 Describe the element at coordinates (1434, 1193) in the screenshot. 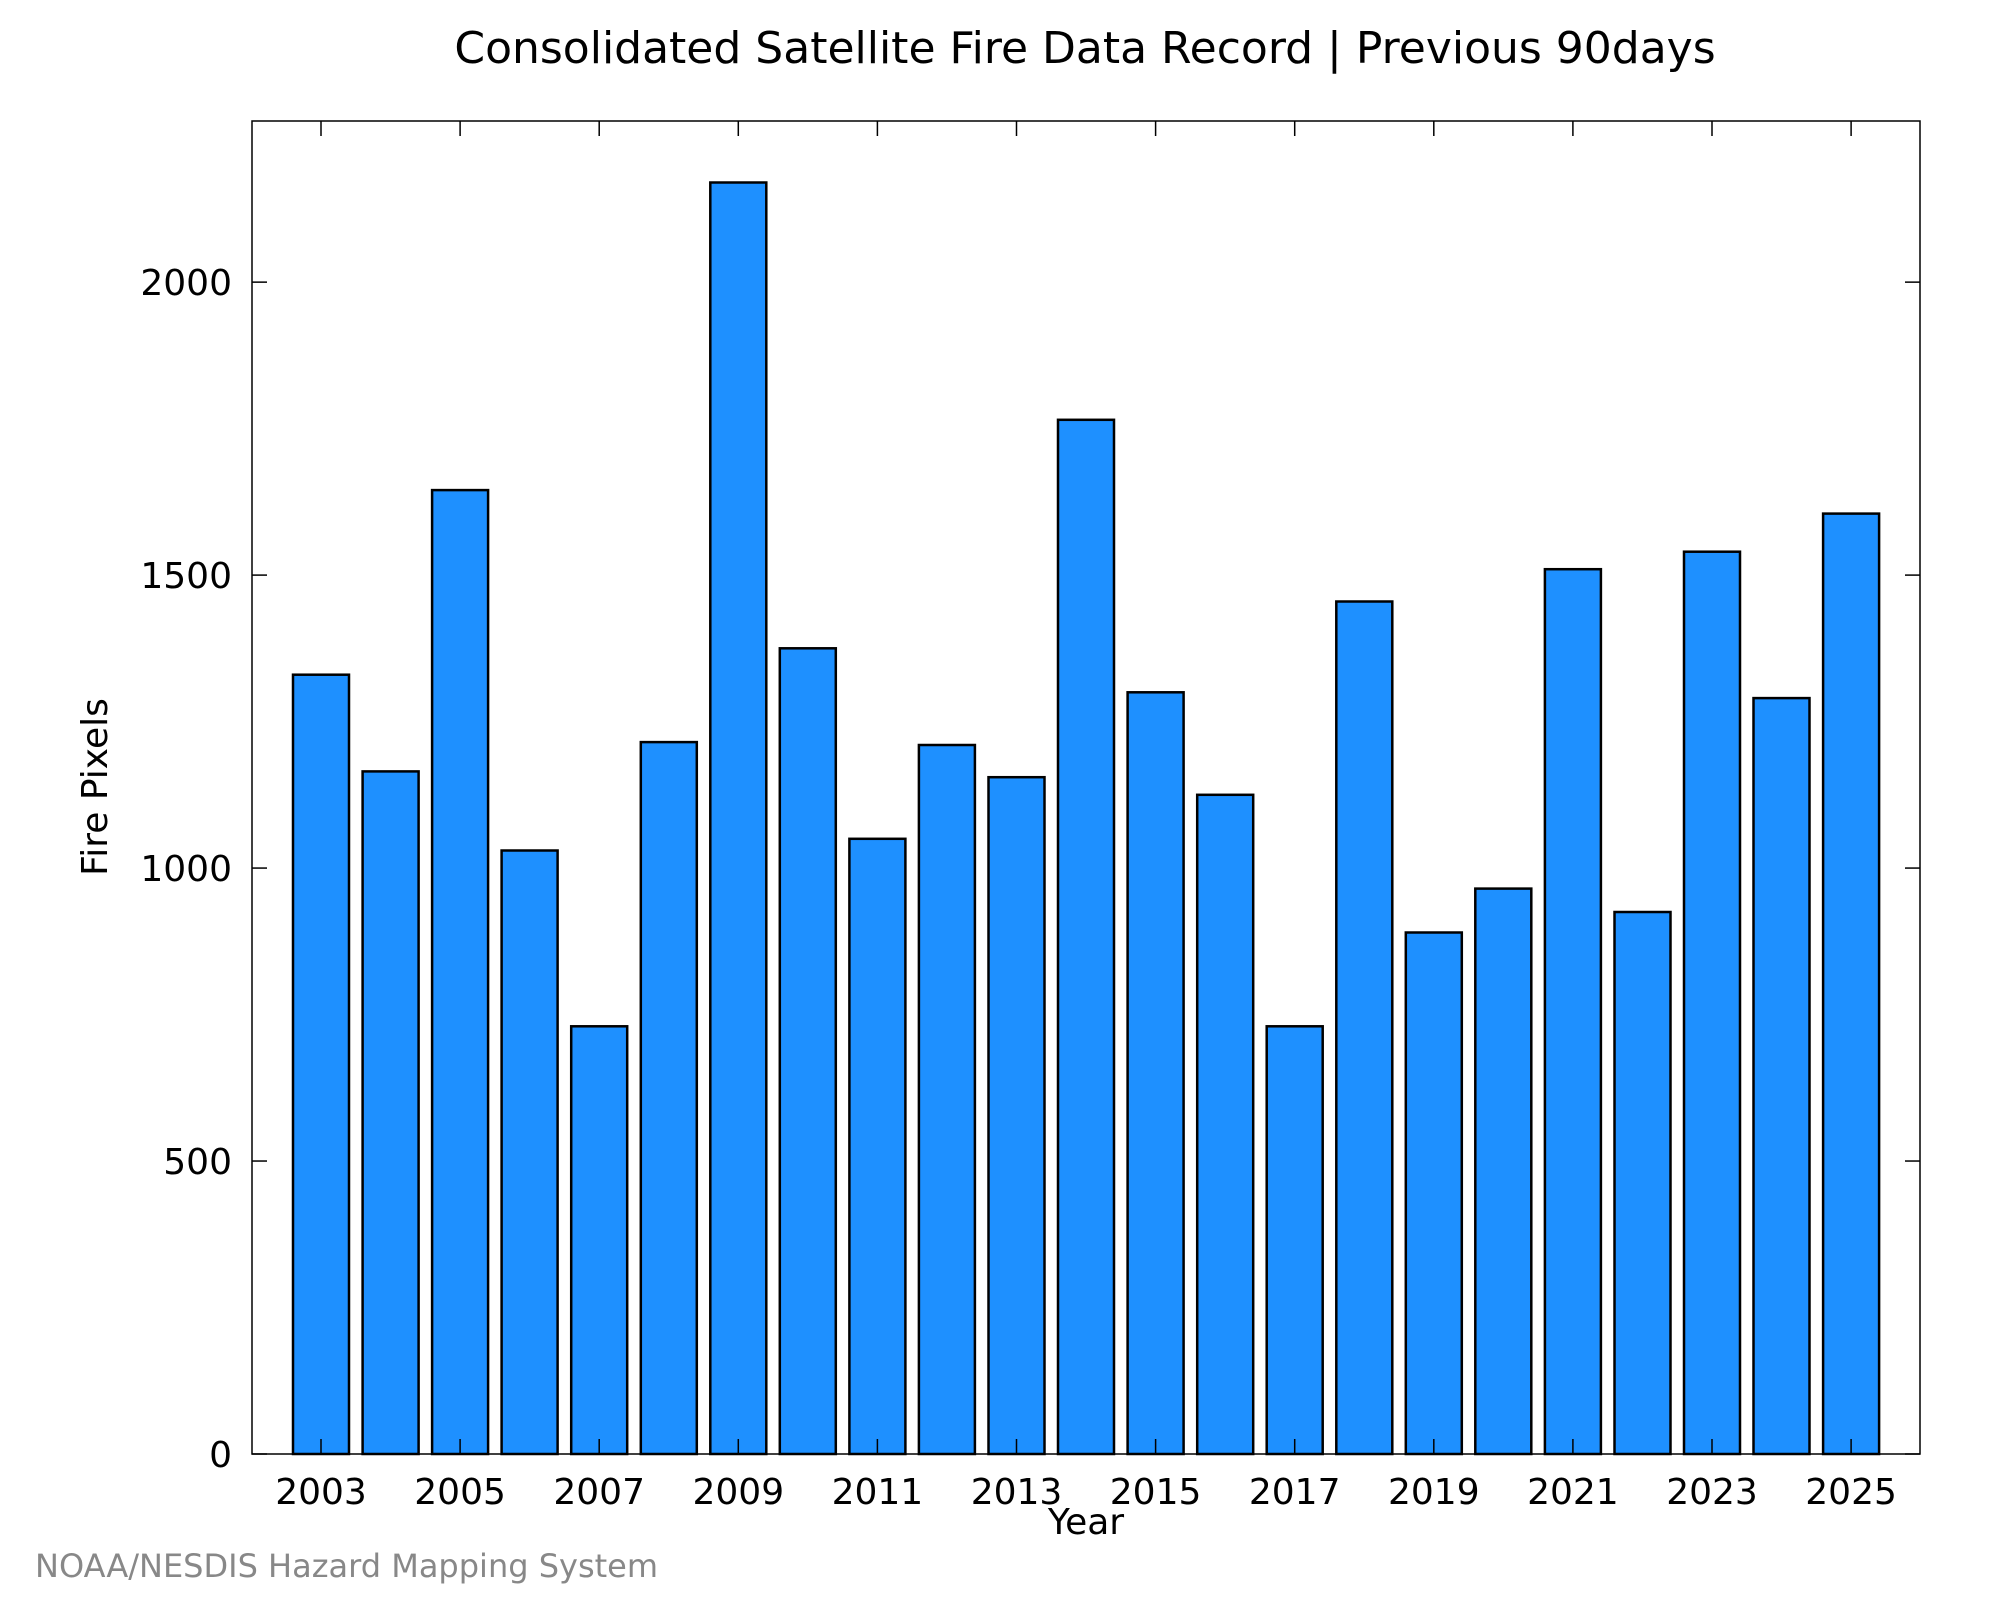

I see `bar-2019` at that location.